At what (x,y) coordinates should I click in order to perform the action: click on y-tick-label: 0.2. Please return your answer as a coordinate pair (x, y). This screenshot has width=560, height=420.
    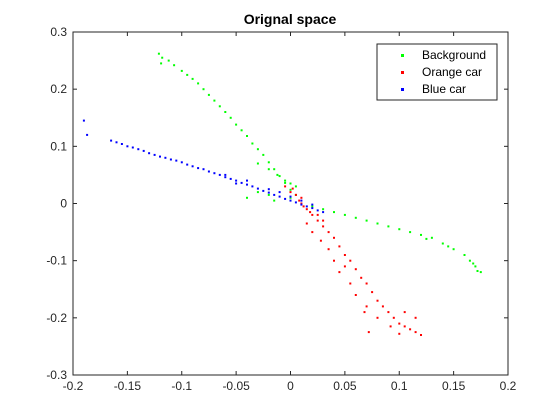
    Looking at the image, I should click on (58, 89).